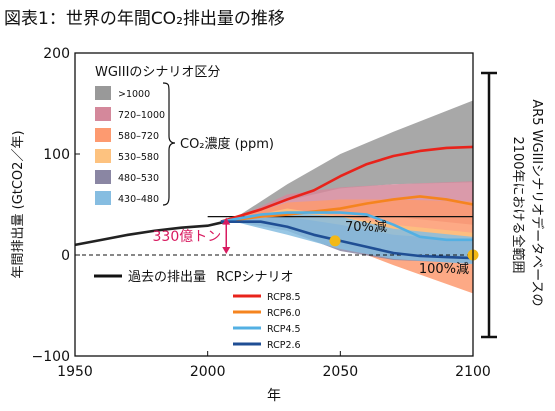  What do you see at coordinates (527, 204) in the screenshot?
I see `side-range-label: AR5 WGIIIシナリオデータベースの 2100年における全範囲` at bounding box center [527, 204].